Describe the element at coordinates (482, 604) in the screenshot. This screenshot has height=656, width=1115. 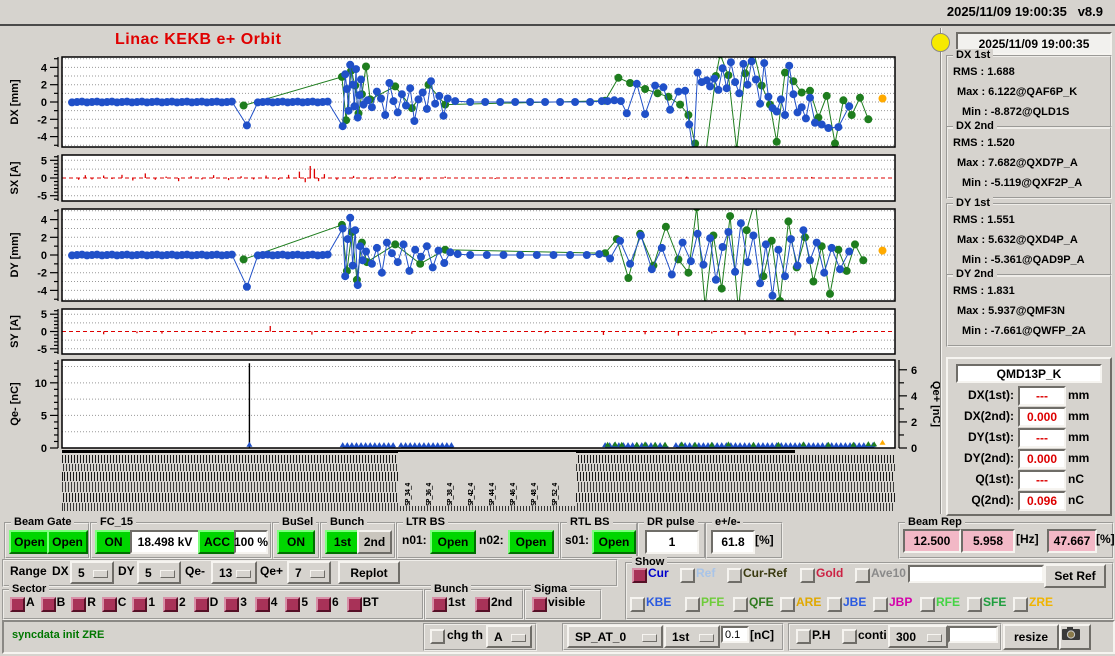
I see `bunch-2nd-checkbox` at that location.